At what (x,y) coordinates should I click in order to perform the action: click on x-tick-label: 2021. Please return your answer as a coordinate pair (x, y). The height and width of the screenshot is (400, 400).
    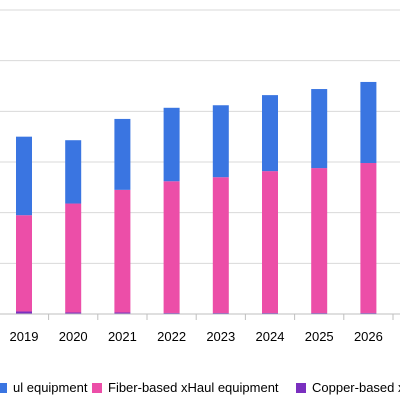
    Looking at the image, I should click on (122, 336).